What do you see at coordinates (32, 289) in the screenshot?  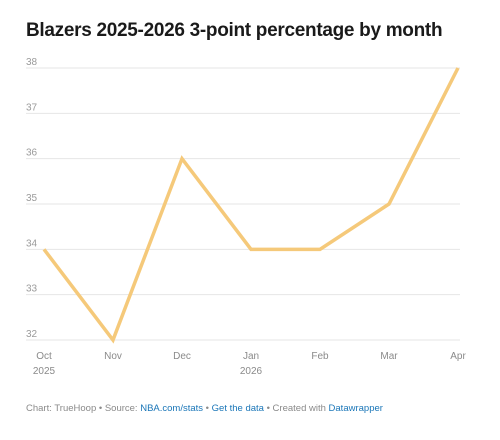 I see `y-tick-label: 33` at bounding box center [32, 289].